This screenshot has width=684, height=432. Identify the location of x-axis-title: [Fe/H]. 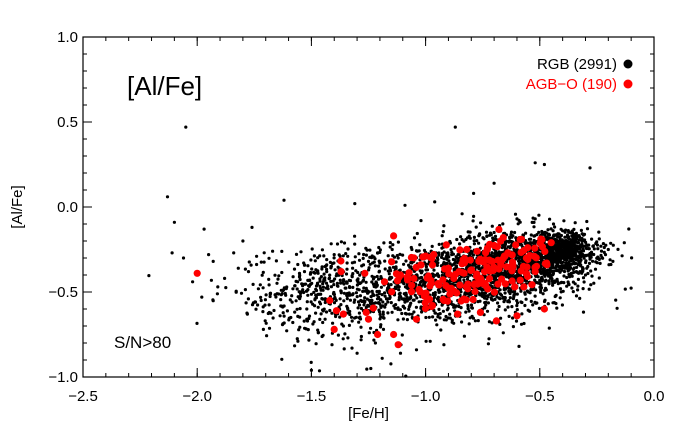
(368, 413).